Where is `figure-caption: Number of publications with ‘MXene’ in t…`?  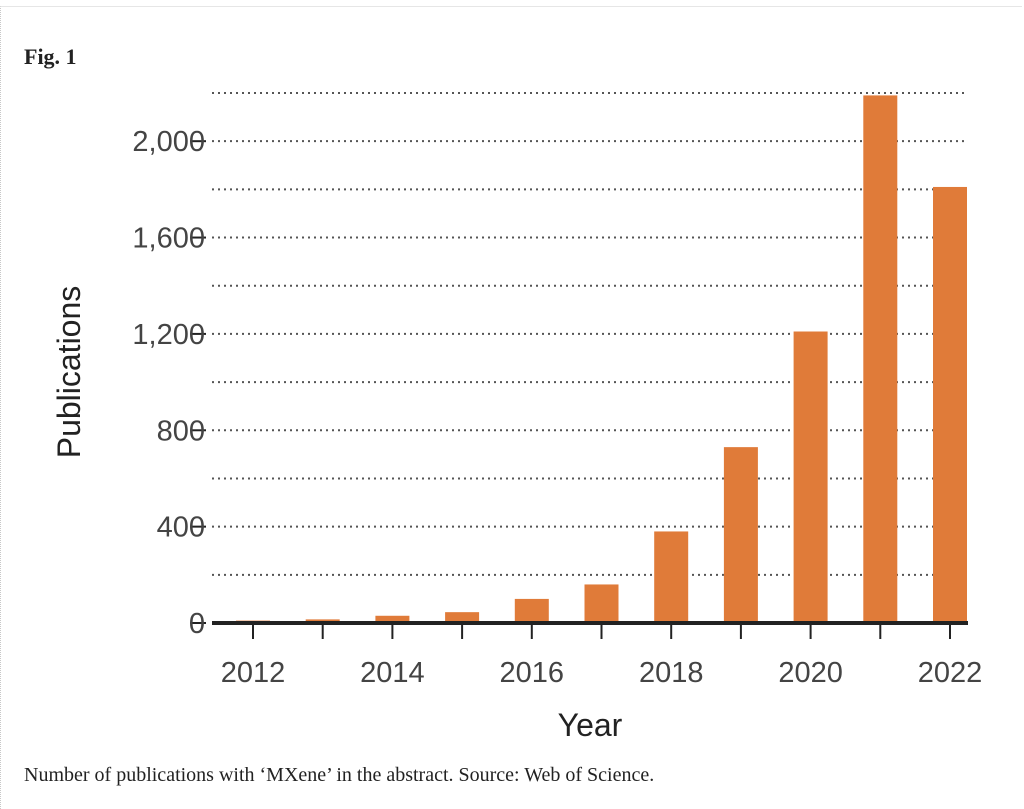
figure-caption: Number of publications with ‘MXene’ in t… is located at coordinates (339, 775).